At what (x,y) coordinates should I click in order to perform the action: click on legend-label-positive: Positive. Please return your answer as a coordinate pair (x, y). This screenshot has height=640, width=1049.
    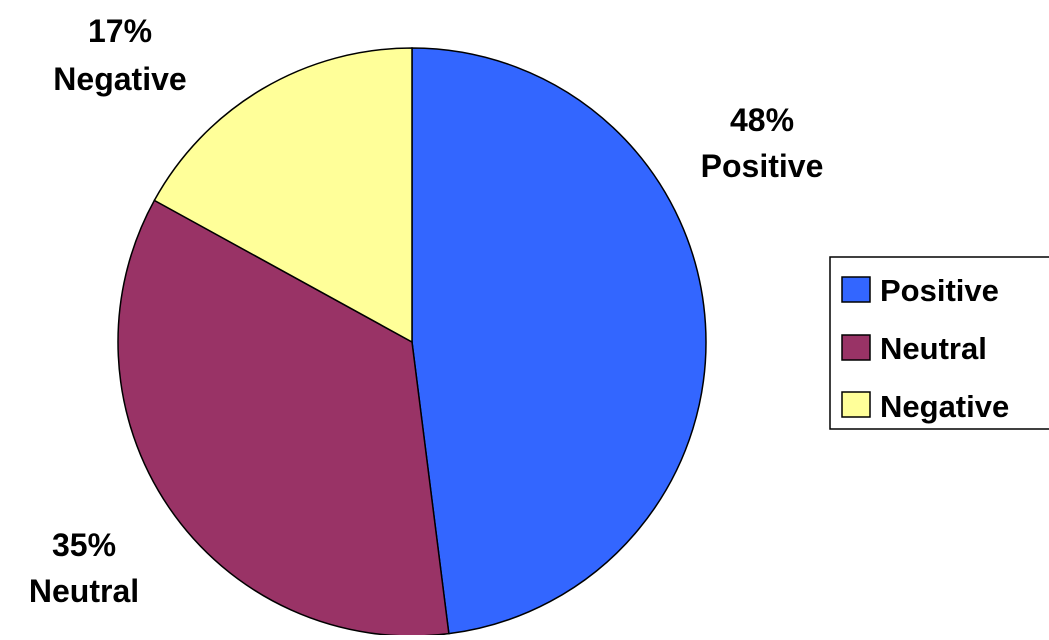
    Looking at the image, I should click on (939, 290).